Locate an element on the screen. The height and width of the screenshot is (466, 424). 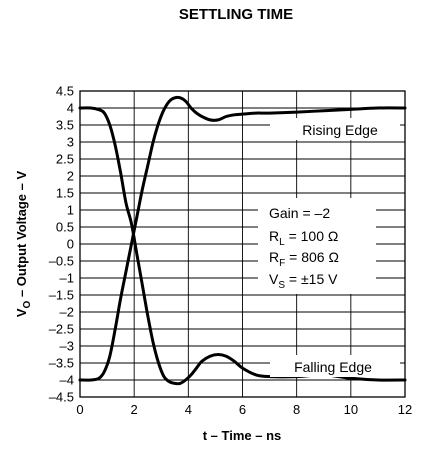
y-tick-label: 4.5 is located at coordinates (65, 91).